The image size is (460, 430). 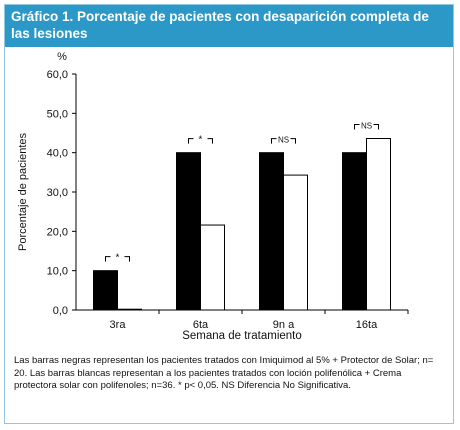 I want to click on x-tick-label: 3ra, so click(x=118, y=325).